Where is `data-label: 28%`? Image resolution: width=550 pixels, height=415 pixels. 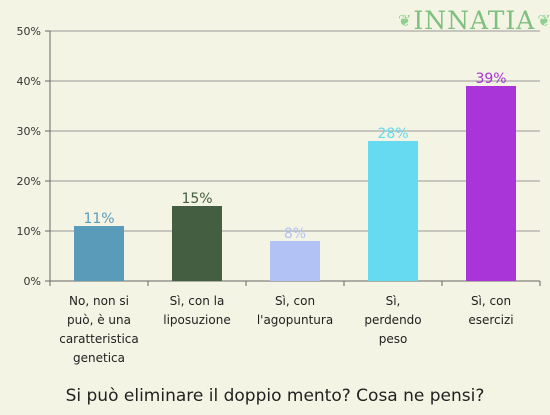
data-label: 28% is located at coordinates (392, 134).